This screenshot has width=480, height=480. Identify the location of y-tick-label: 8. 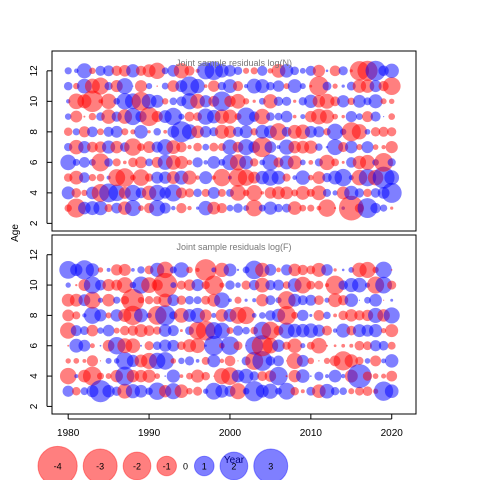
(34, 132).